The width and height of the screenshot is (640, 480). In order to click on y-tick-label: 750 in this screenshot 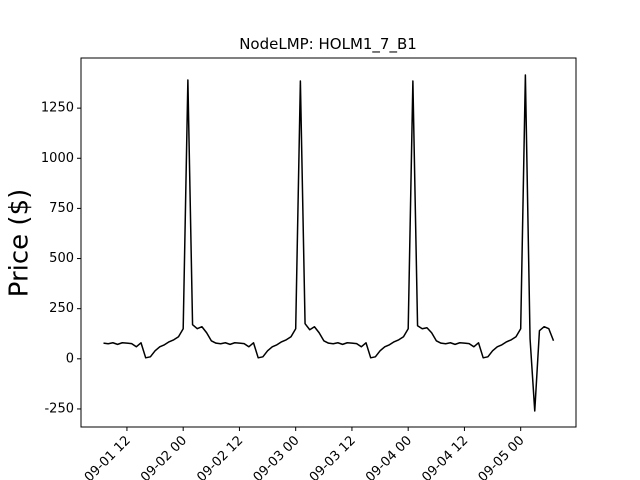, I will do `click(61, 208)`.